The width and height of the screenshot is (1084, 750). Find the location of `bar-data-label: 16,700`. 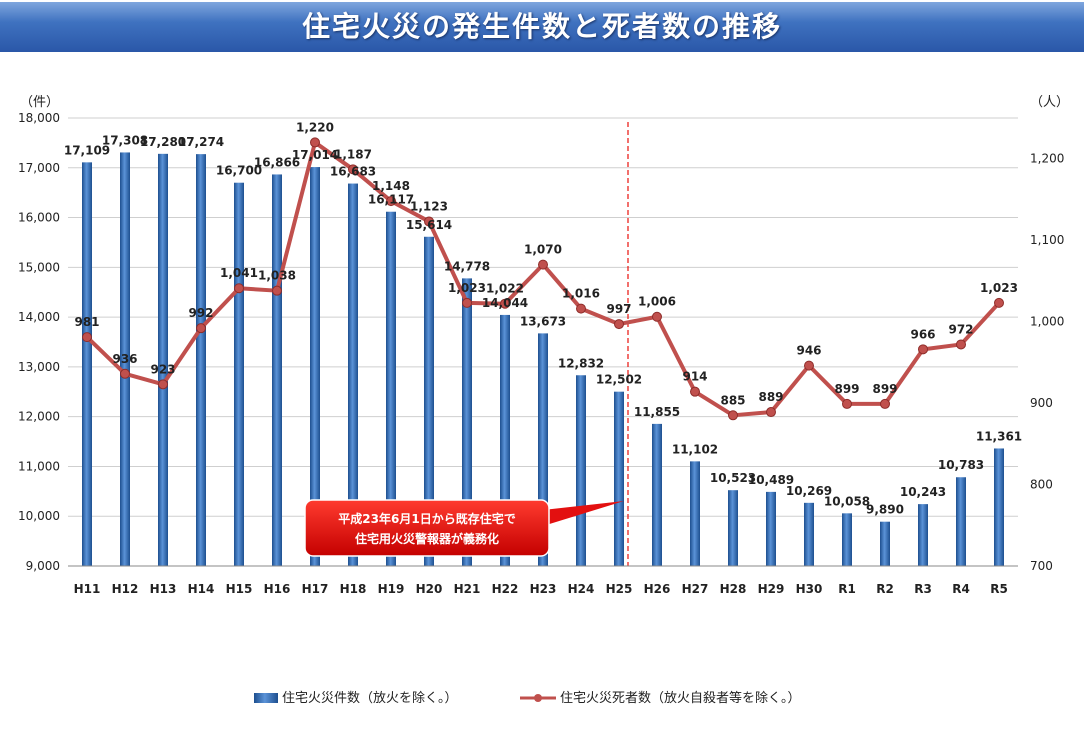

bar-data-label: 16,700 is located at coordinates (239, 171).